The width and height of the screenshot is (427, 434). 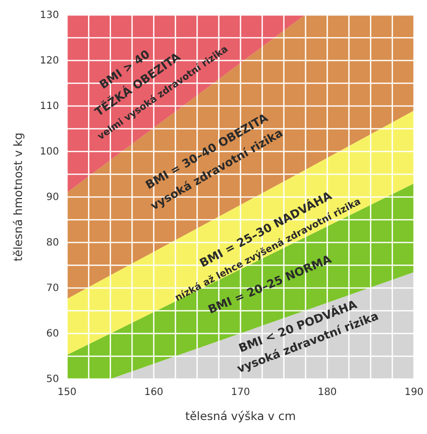 What do you see at coordinates (52, 243) in the screenshot?
I see `y-tick-label: 80` at bounding box center [52, 243].